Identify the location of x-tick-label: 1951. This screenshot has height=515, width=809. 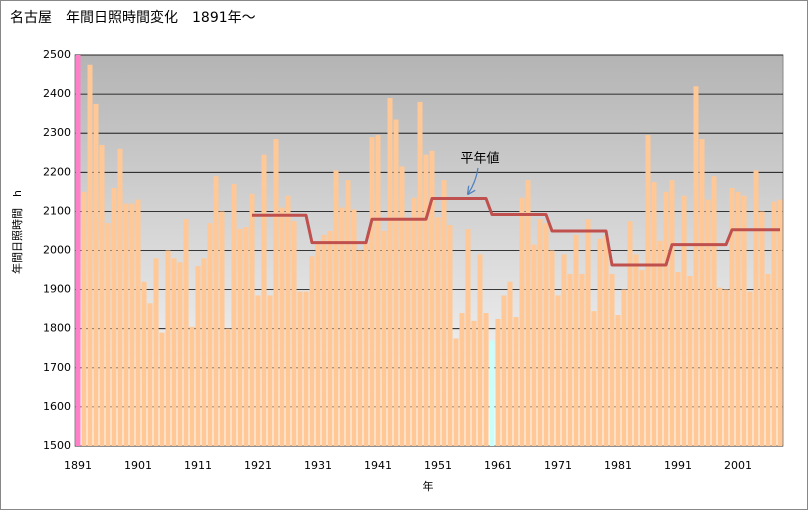
(438, 465).